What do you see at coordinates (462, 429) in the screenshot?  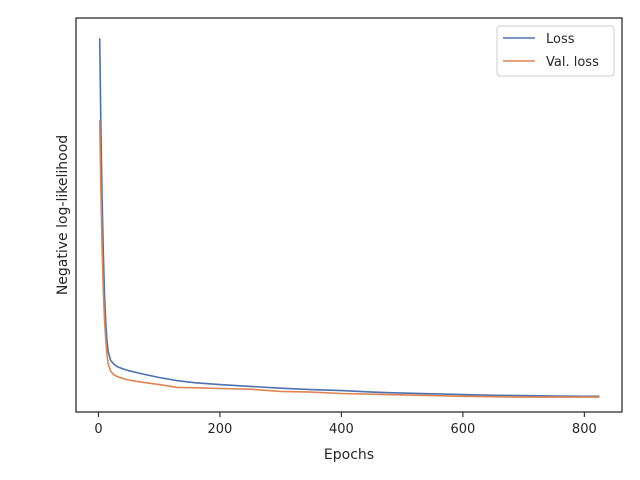 I see `x-tick-label-600: 600` at bounding box center [462, 429].